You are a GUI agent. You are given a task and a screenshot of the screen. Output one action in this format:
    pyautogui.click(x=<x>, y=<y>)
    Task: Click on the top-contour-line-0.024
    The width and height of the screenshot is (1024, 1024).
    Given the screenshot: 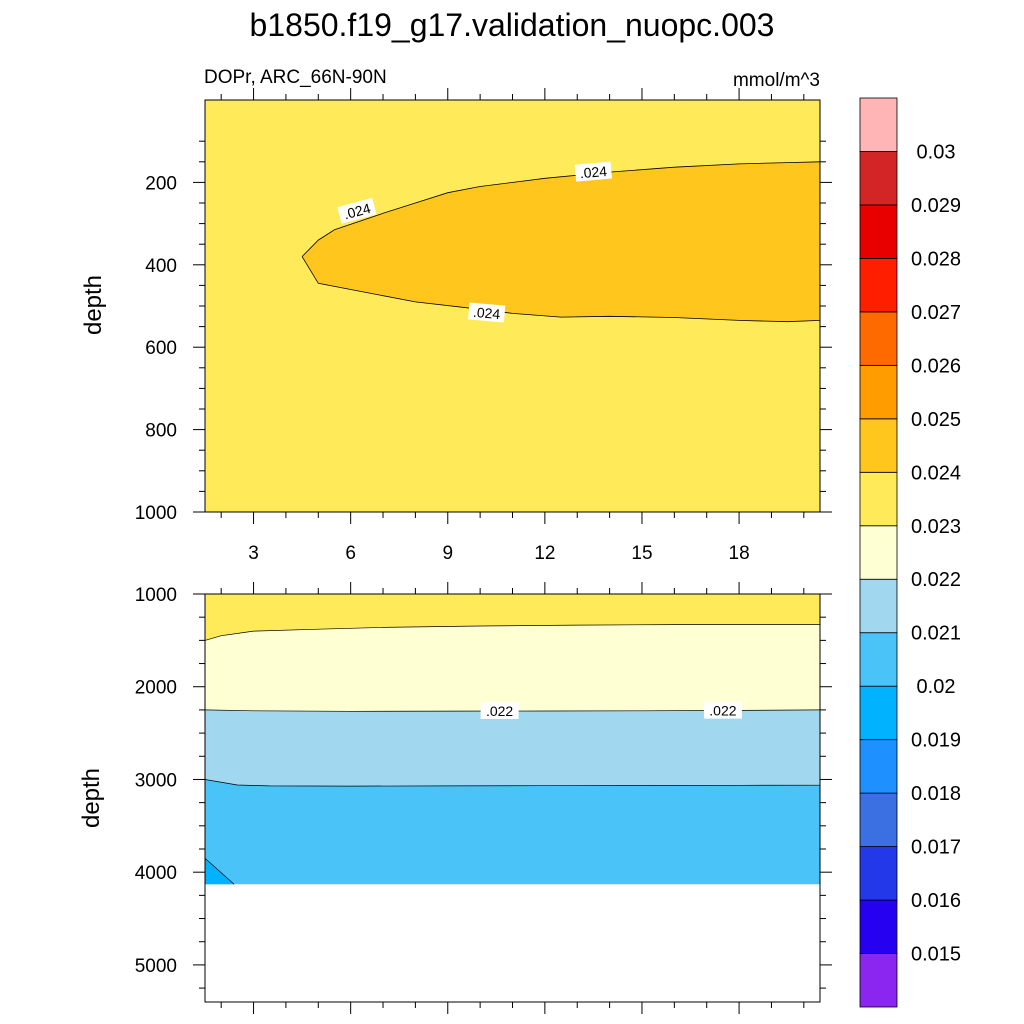 What is the action you would take?
    pyautogui.click(x=561, y=242)
    